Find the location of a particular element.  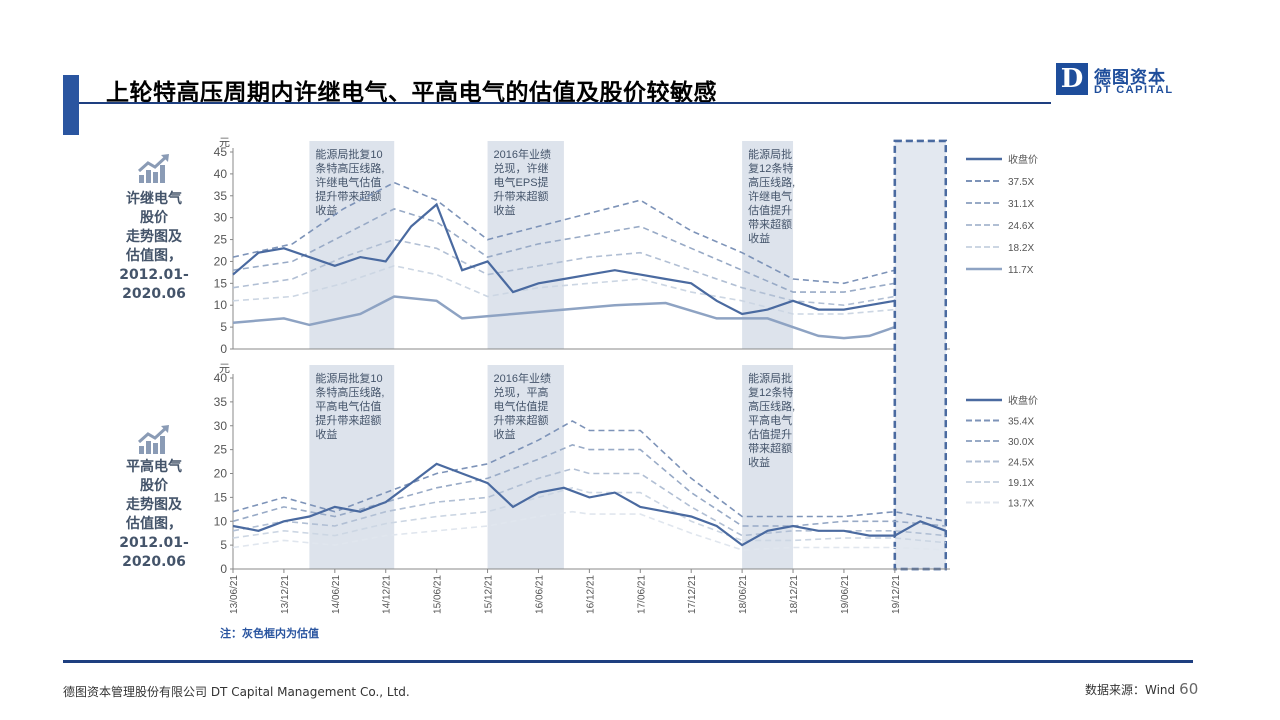

side-label-line: 许继电气 is located at coordinates (154, 199).